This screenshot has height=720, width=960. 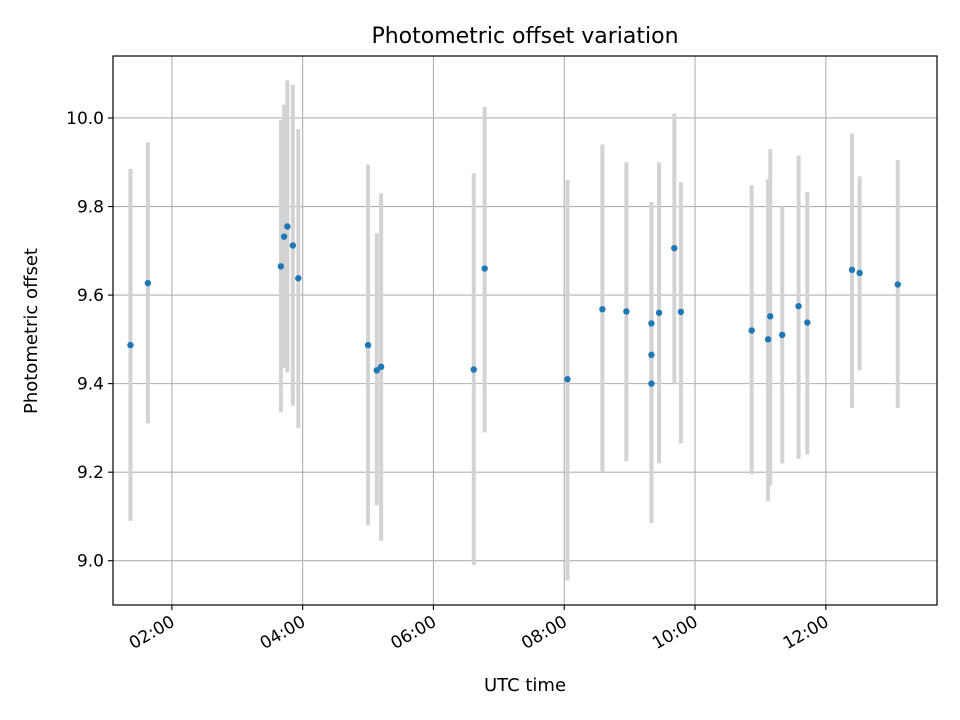 What do you see at coordinates (89, 340) in the screenshot?
I see `y-axis-ticks: 9.0 9.2 9.4 9.6 9.8 10.0` at bounding box center [89, 340].